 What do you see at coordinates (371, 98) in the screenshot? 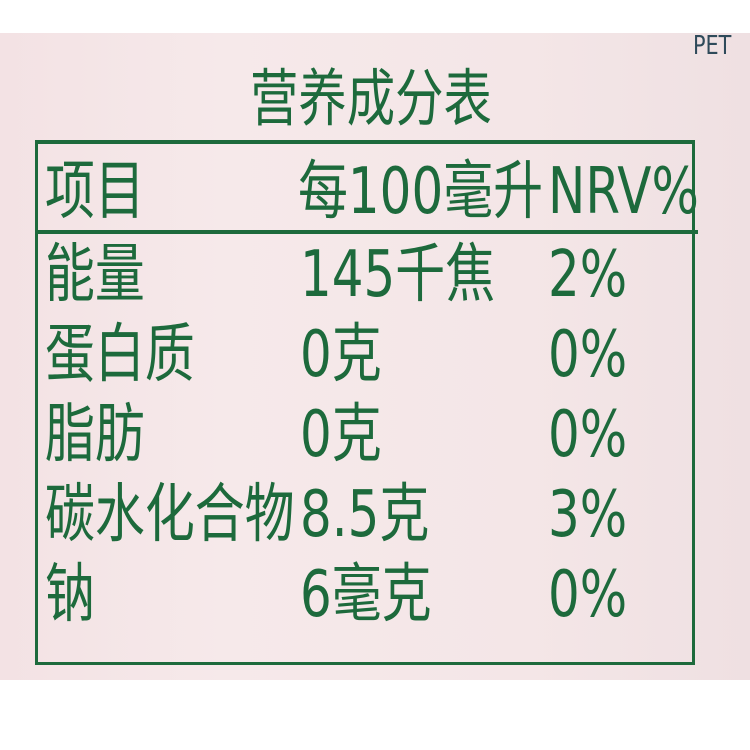
I see `table-title: 营养成分表` at bounding box center [371, 98].